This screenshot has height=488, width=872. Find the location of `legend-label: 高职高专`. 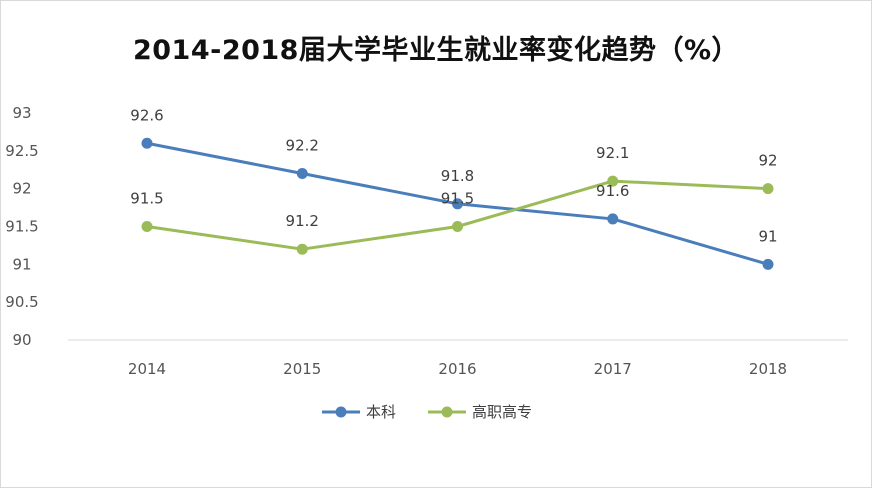

legend-label: 高职高专 is located at coordinates (502, 412).